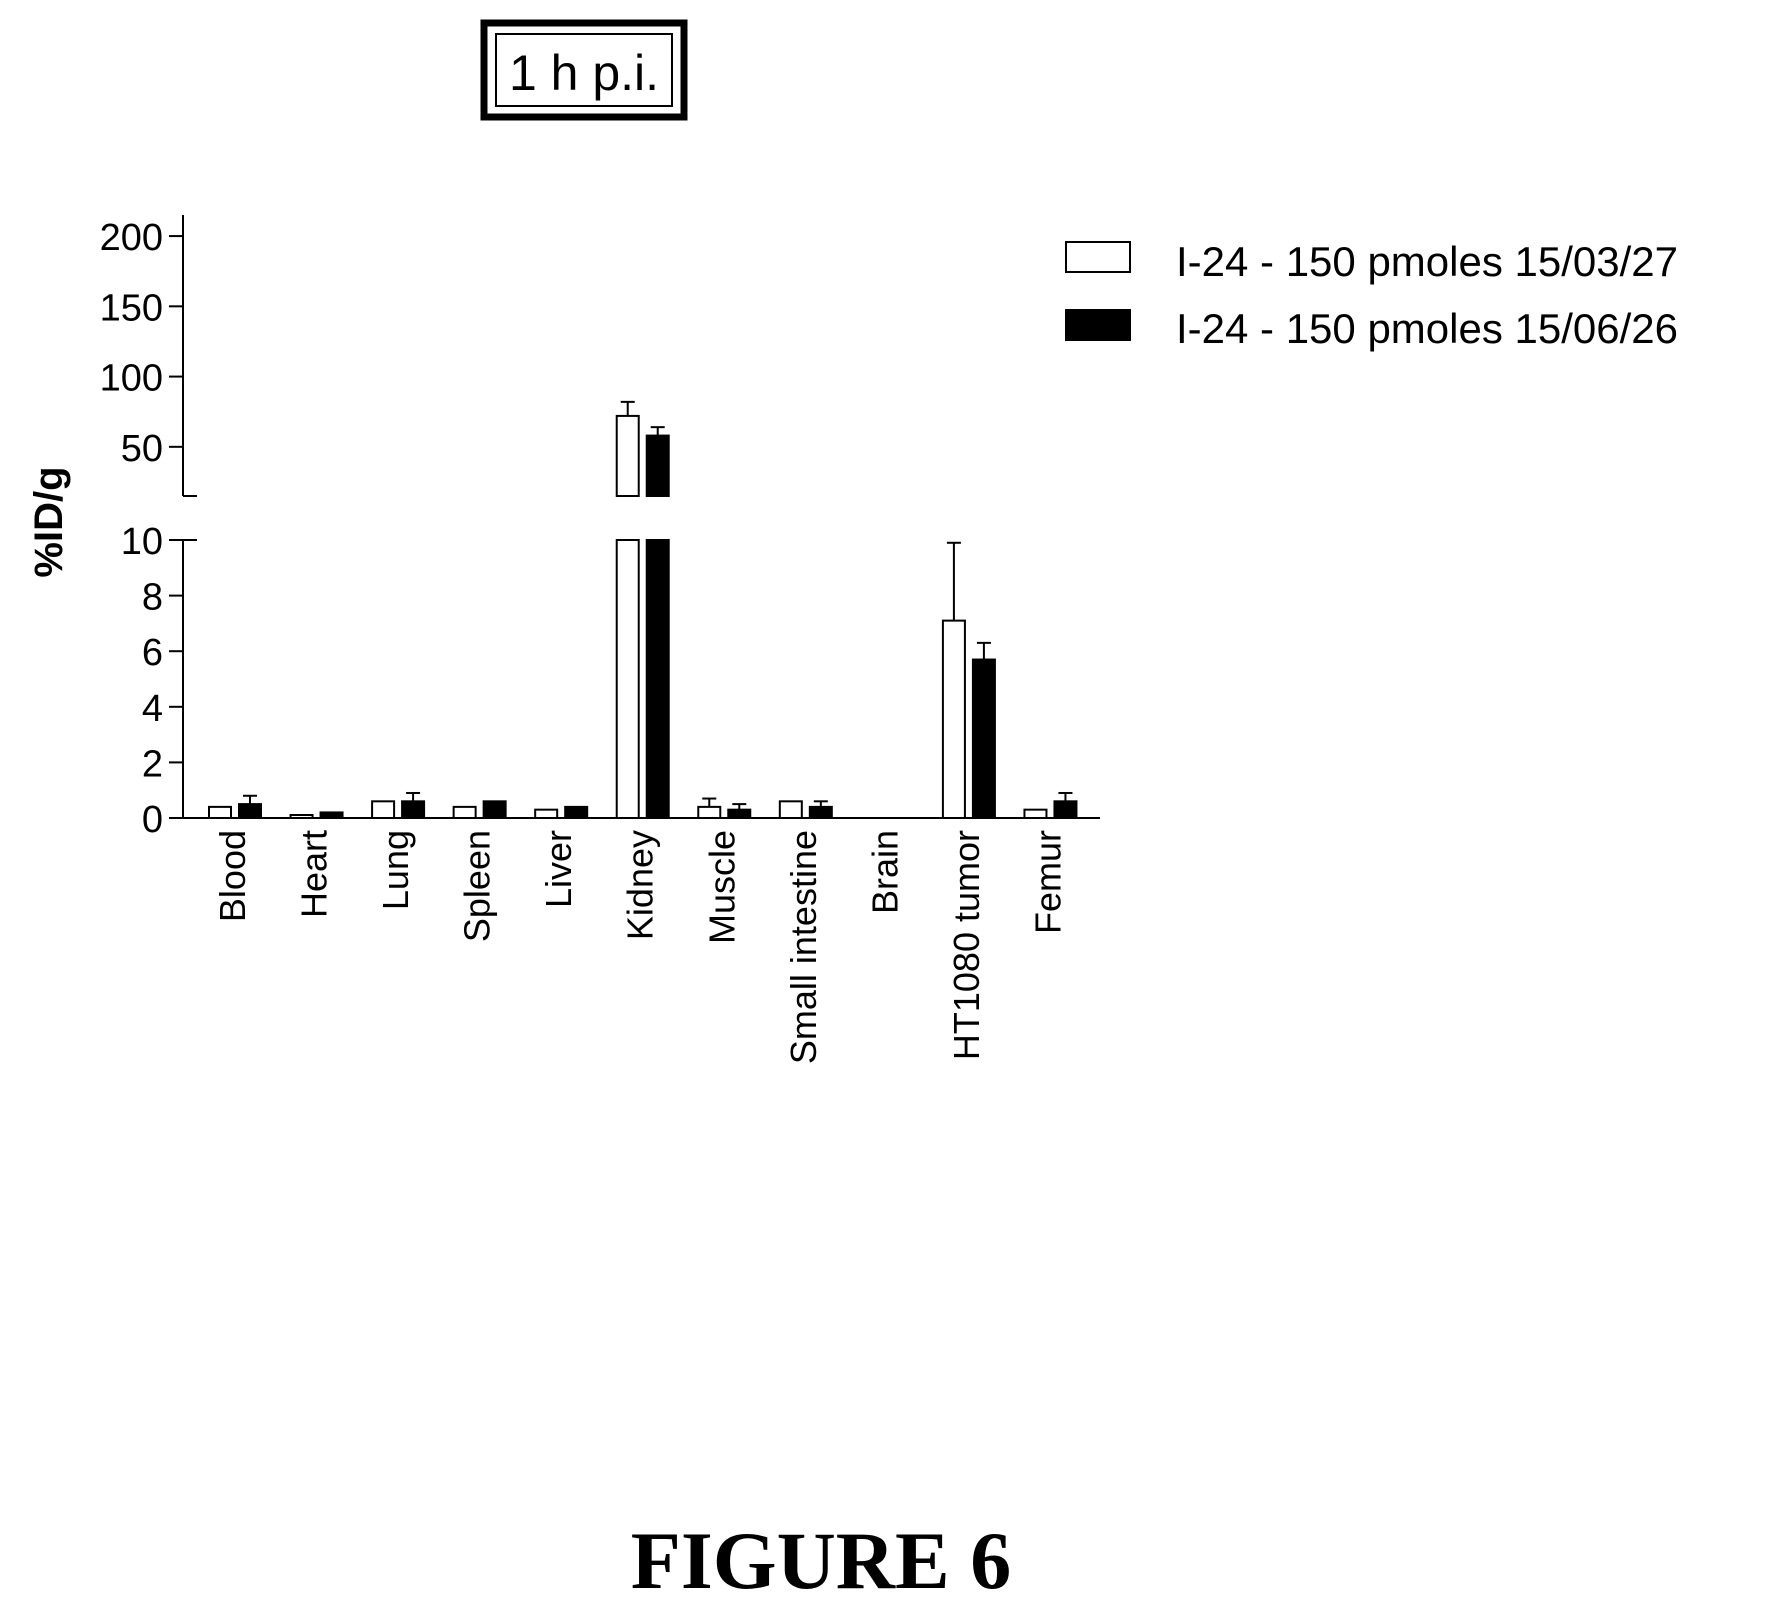 The width and height of the screenshot is (1791, 1602). What do you see at coordinates (395, 870) in the screenshot?
I see `x-tick-label: Lung` at bounding box center [395, 870].